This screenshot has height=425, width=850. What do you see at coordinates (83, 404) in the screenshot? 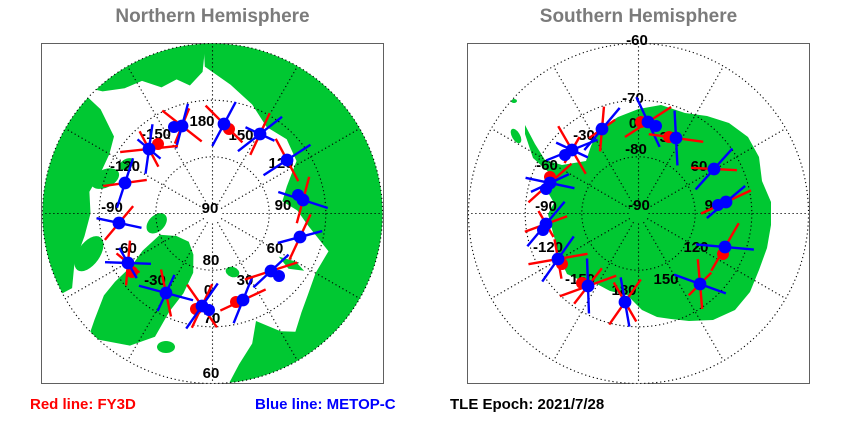
I see `legend-red-line: Red line: FY3D` at bounding box center [83, 404].